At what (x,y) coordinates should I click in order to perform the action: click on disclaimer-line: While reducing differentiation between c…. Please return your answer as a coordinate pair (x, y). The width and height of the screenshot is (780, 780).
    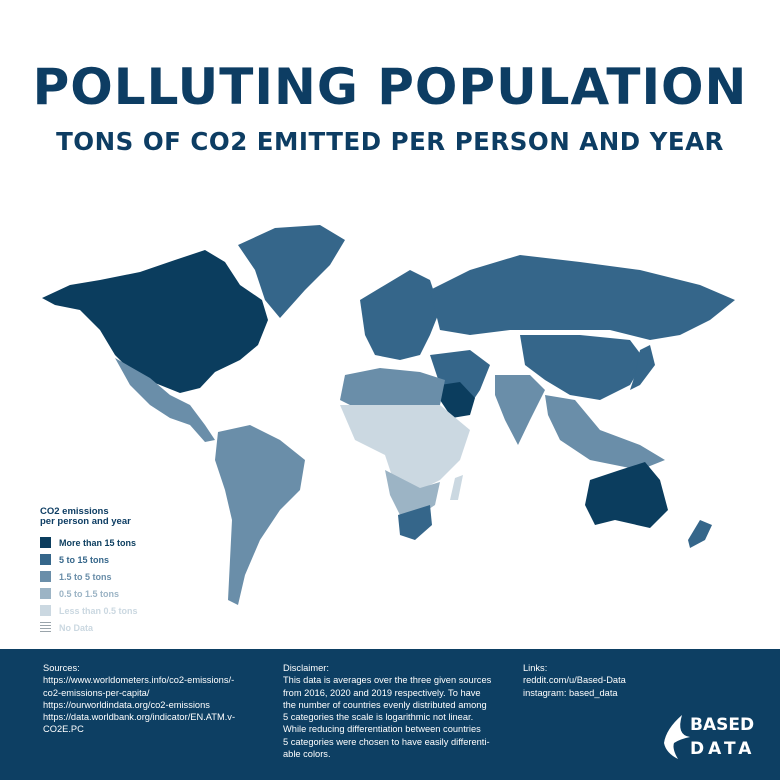
    Looking at the image, I should click on (382, 729).